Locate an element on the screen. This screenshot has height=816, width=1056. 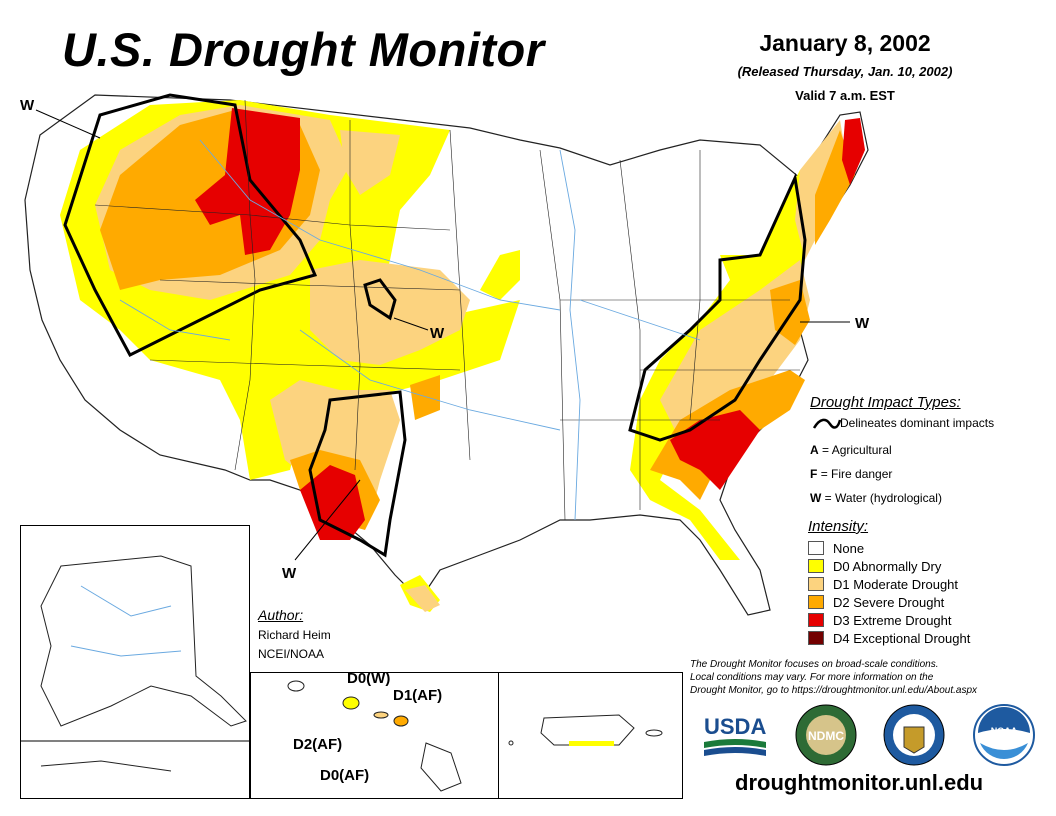
ndmc-logo: NDMC is located at coordinates (826, 735).